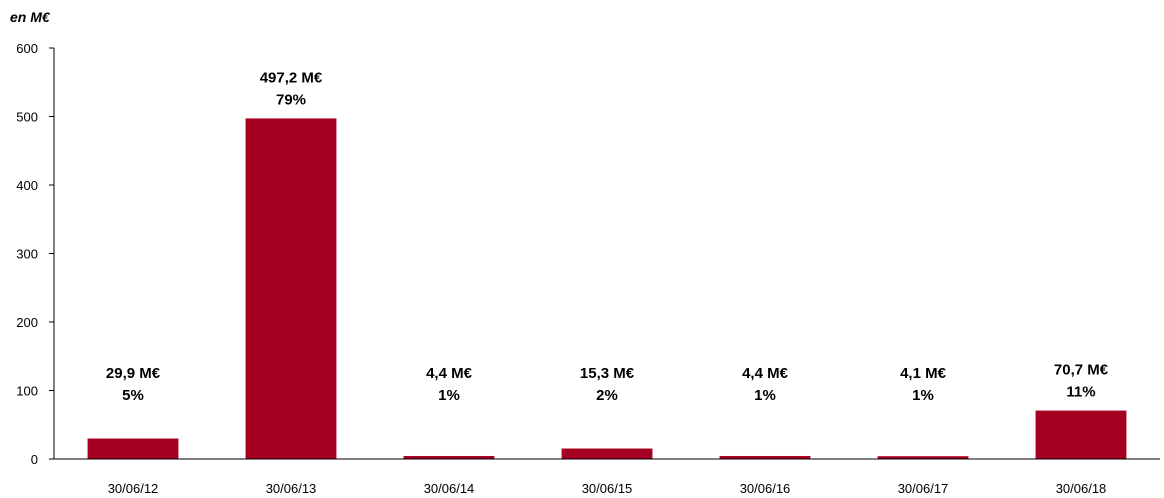 The width and height of the screenshot is (1164, 498). I want to click on y-tick-label: 400, so click(27, 185).